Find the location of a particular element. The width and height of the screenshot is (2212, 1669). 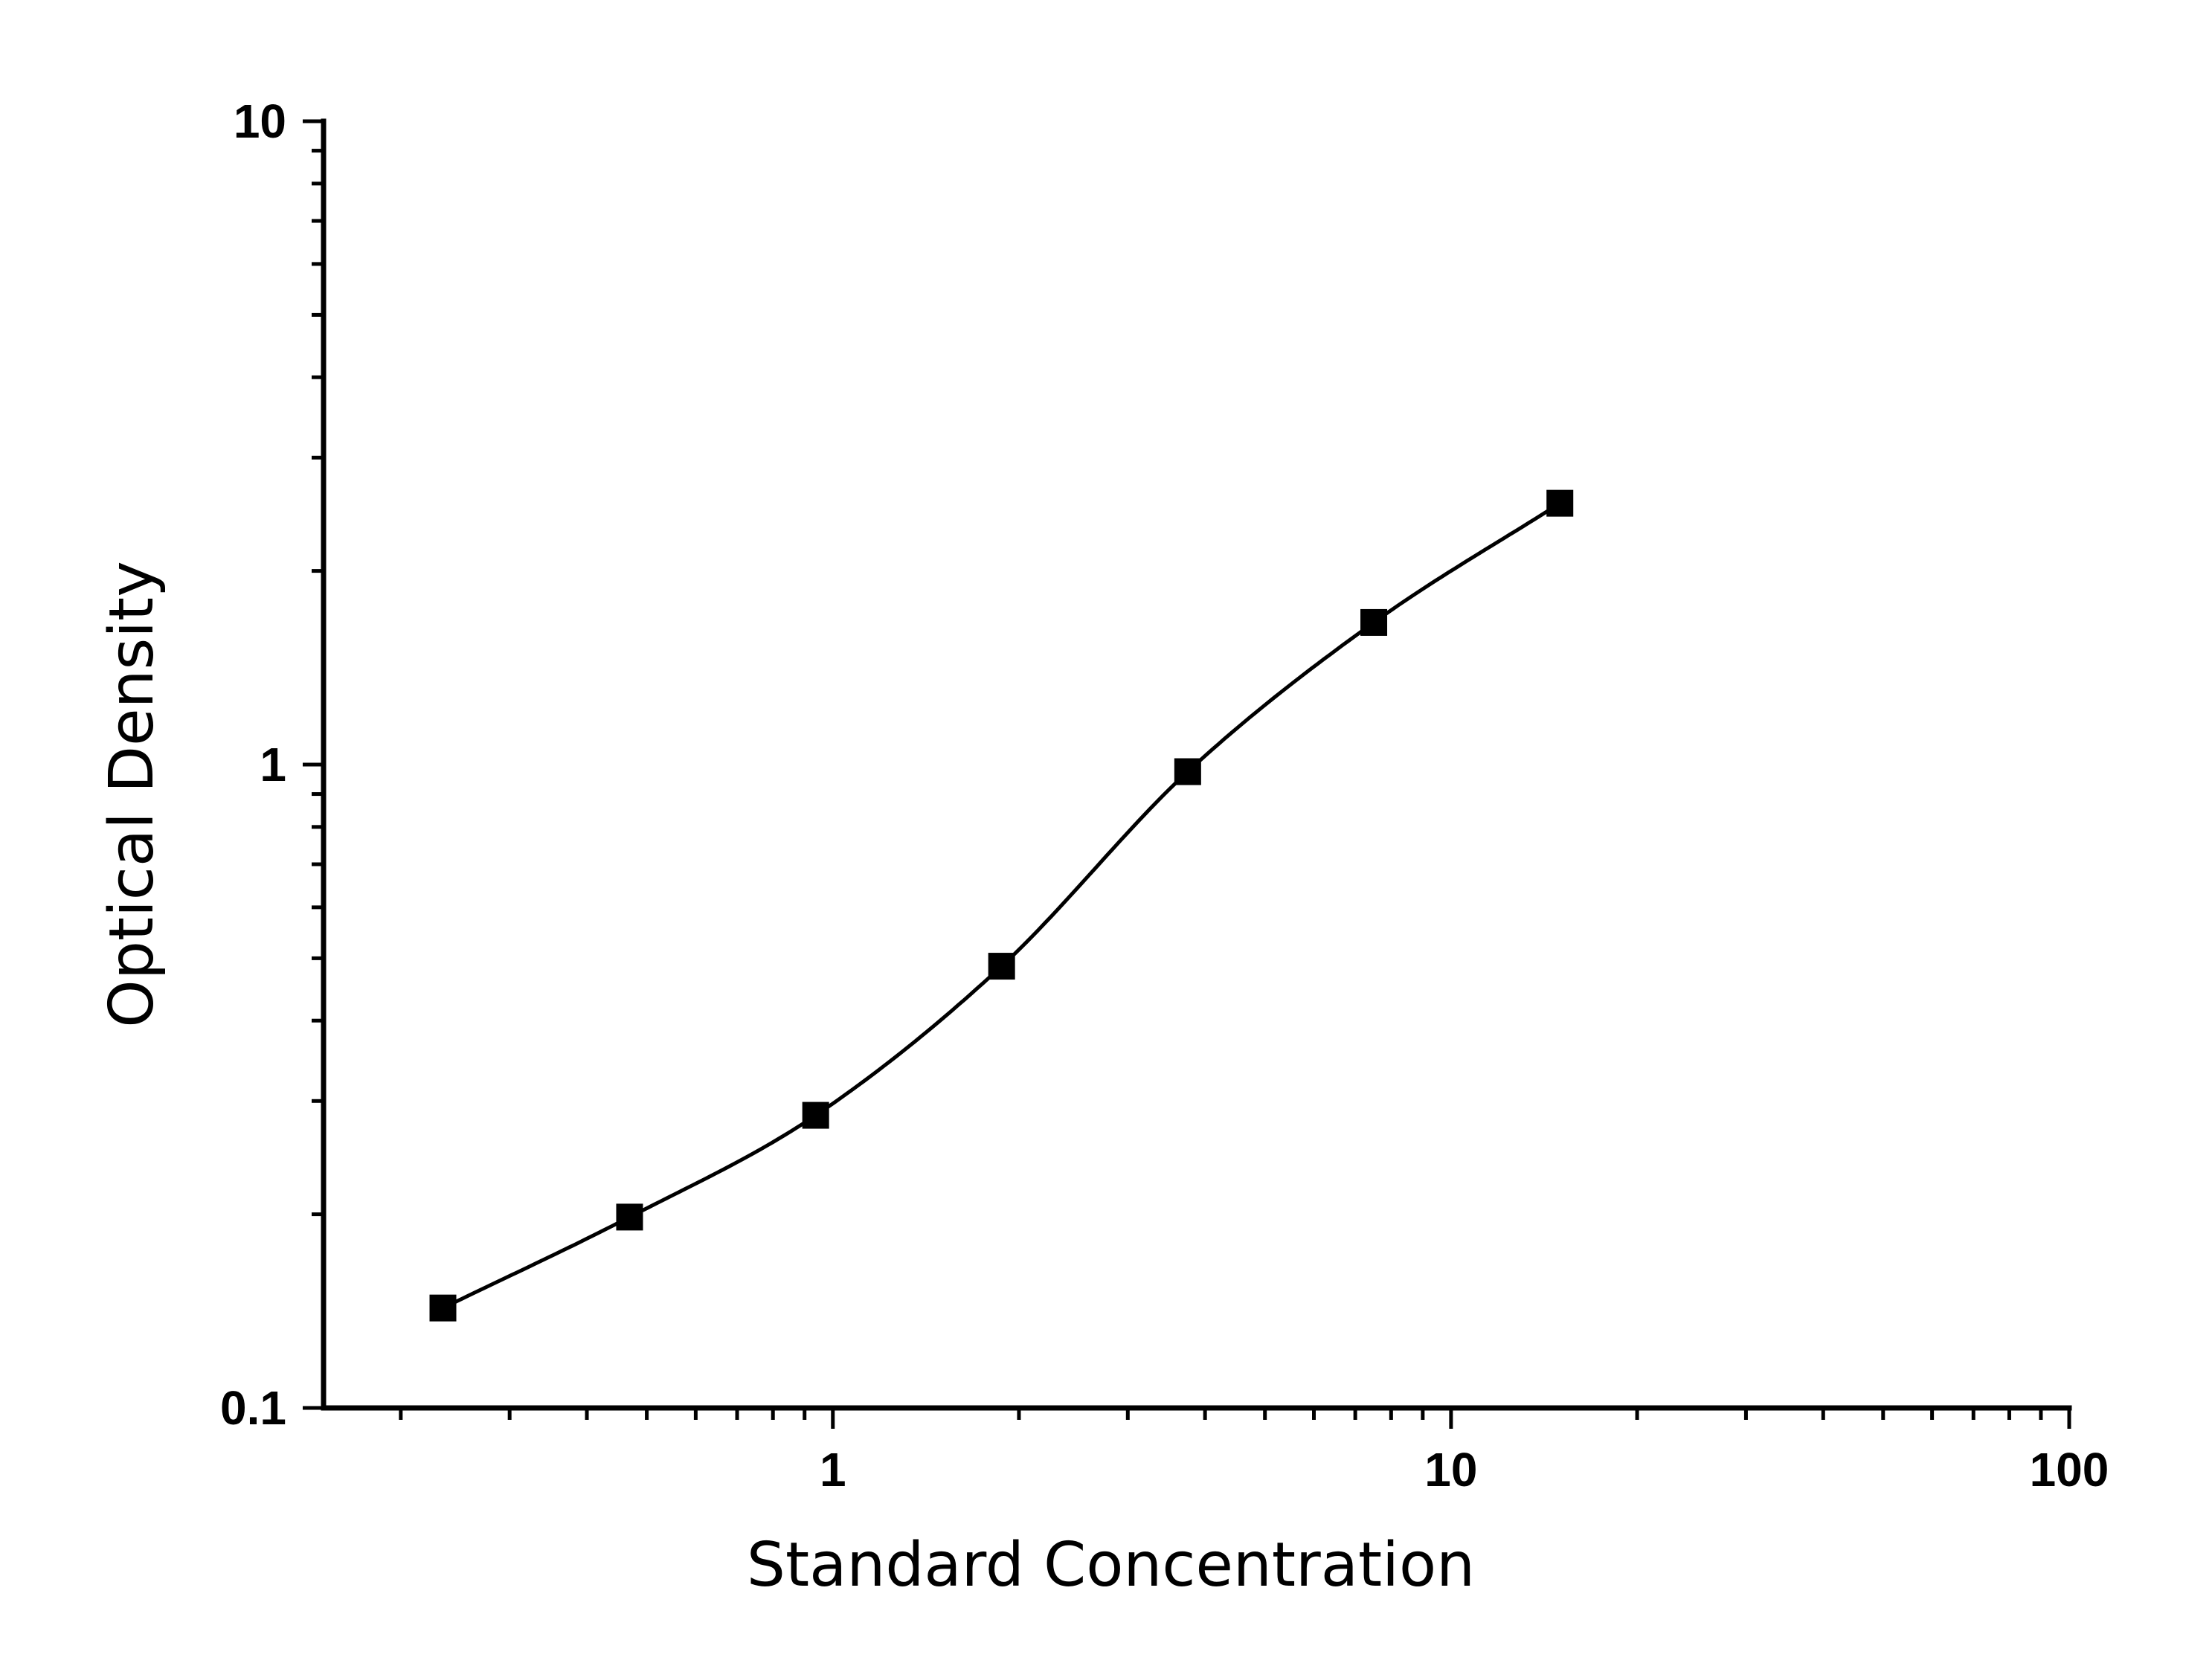

y-axis-title: Optical Density is located at coordinates (132, 794).